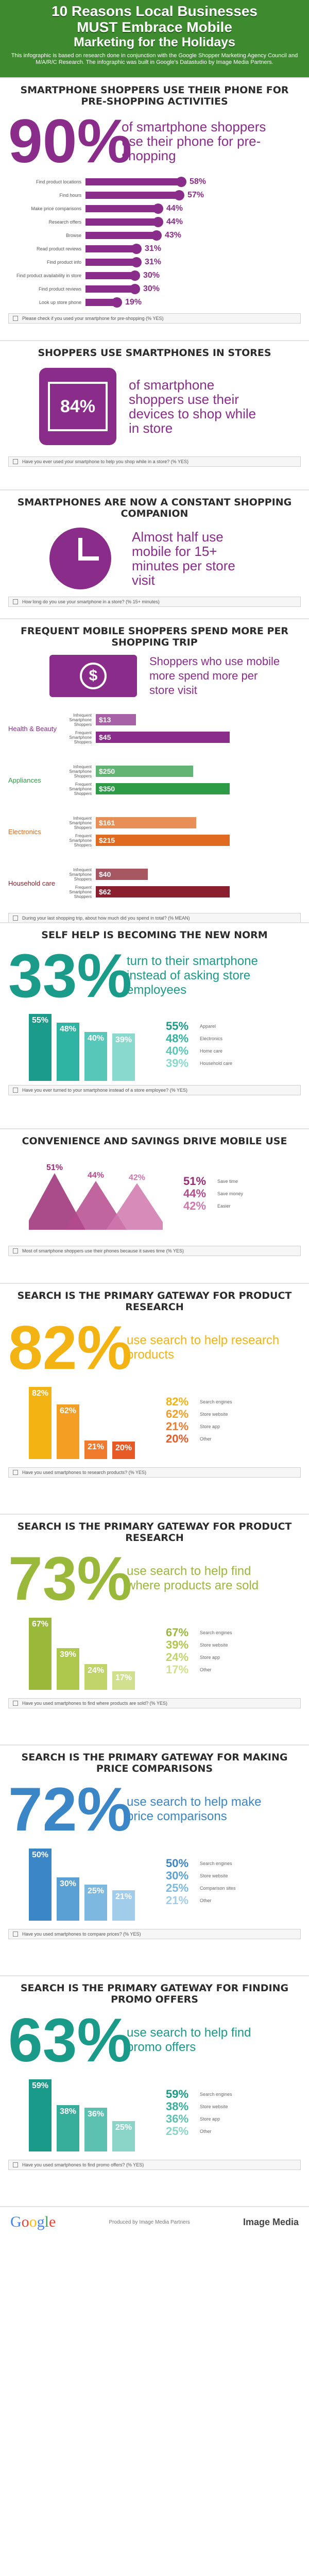 Image resolution: width=309 pixels, height=2576 pixels. I want to click on vertical-bar: 67%, so click(41, 1654).